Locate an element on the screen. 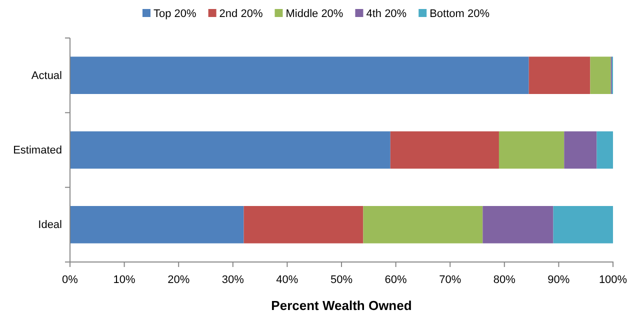  x-tick-label: 0% is located at coordinates (70, 280).